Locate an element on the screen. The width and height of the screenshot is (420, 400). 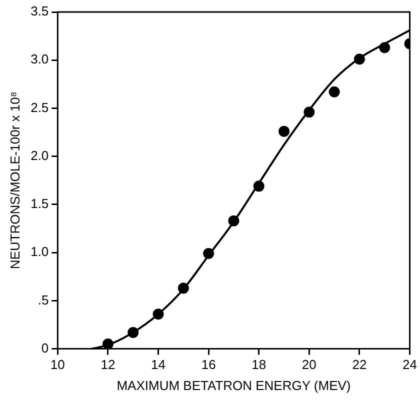
y-axis-title: NEUTRONS/MOLE-100r x 10⁸ is located at coordinates (14, 181).